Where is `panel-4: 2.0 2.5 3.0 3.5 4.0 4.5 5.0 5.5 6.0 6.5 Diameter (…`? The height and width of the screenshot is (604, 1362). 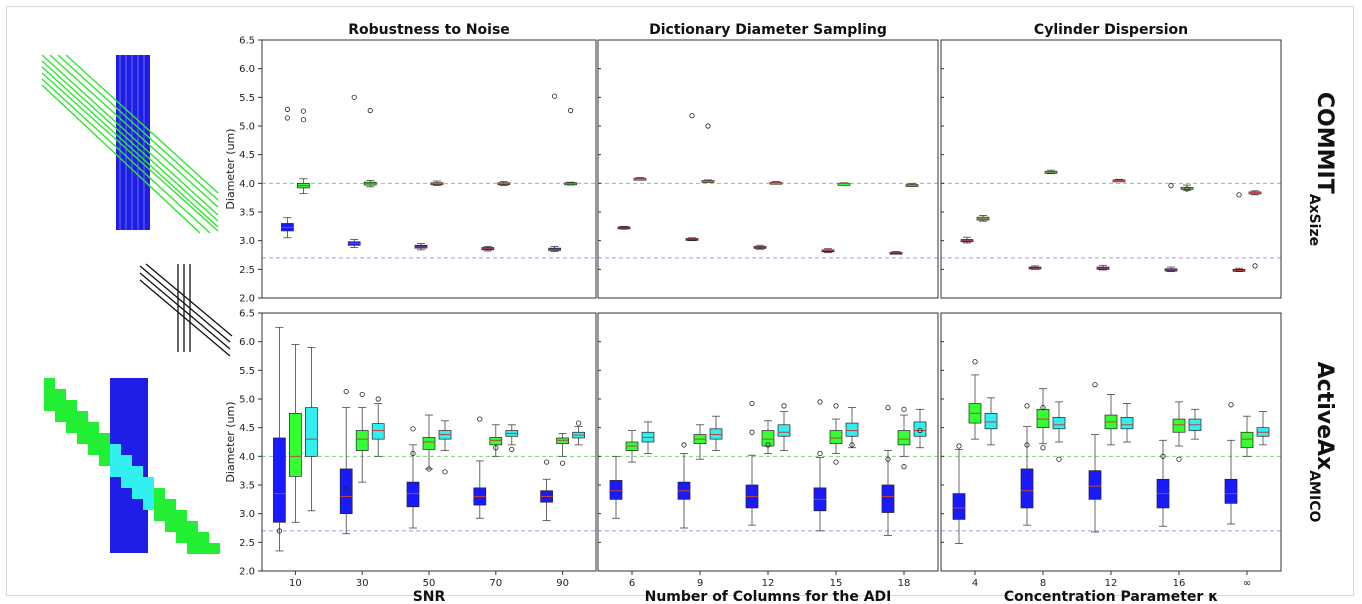 panel-4: 2.0 2.5 3.0 3.5 4.0 4.5 5.0 5.5 6.0 6.5 Diameter (… is located at coordinates (410, 456).